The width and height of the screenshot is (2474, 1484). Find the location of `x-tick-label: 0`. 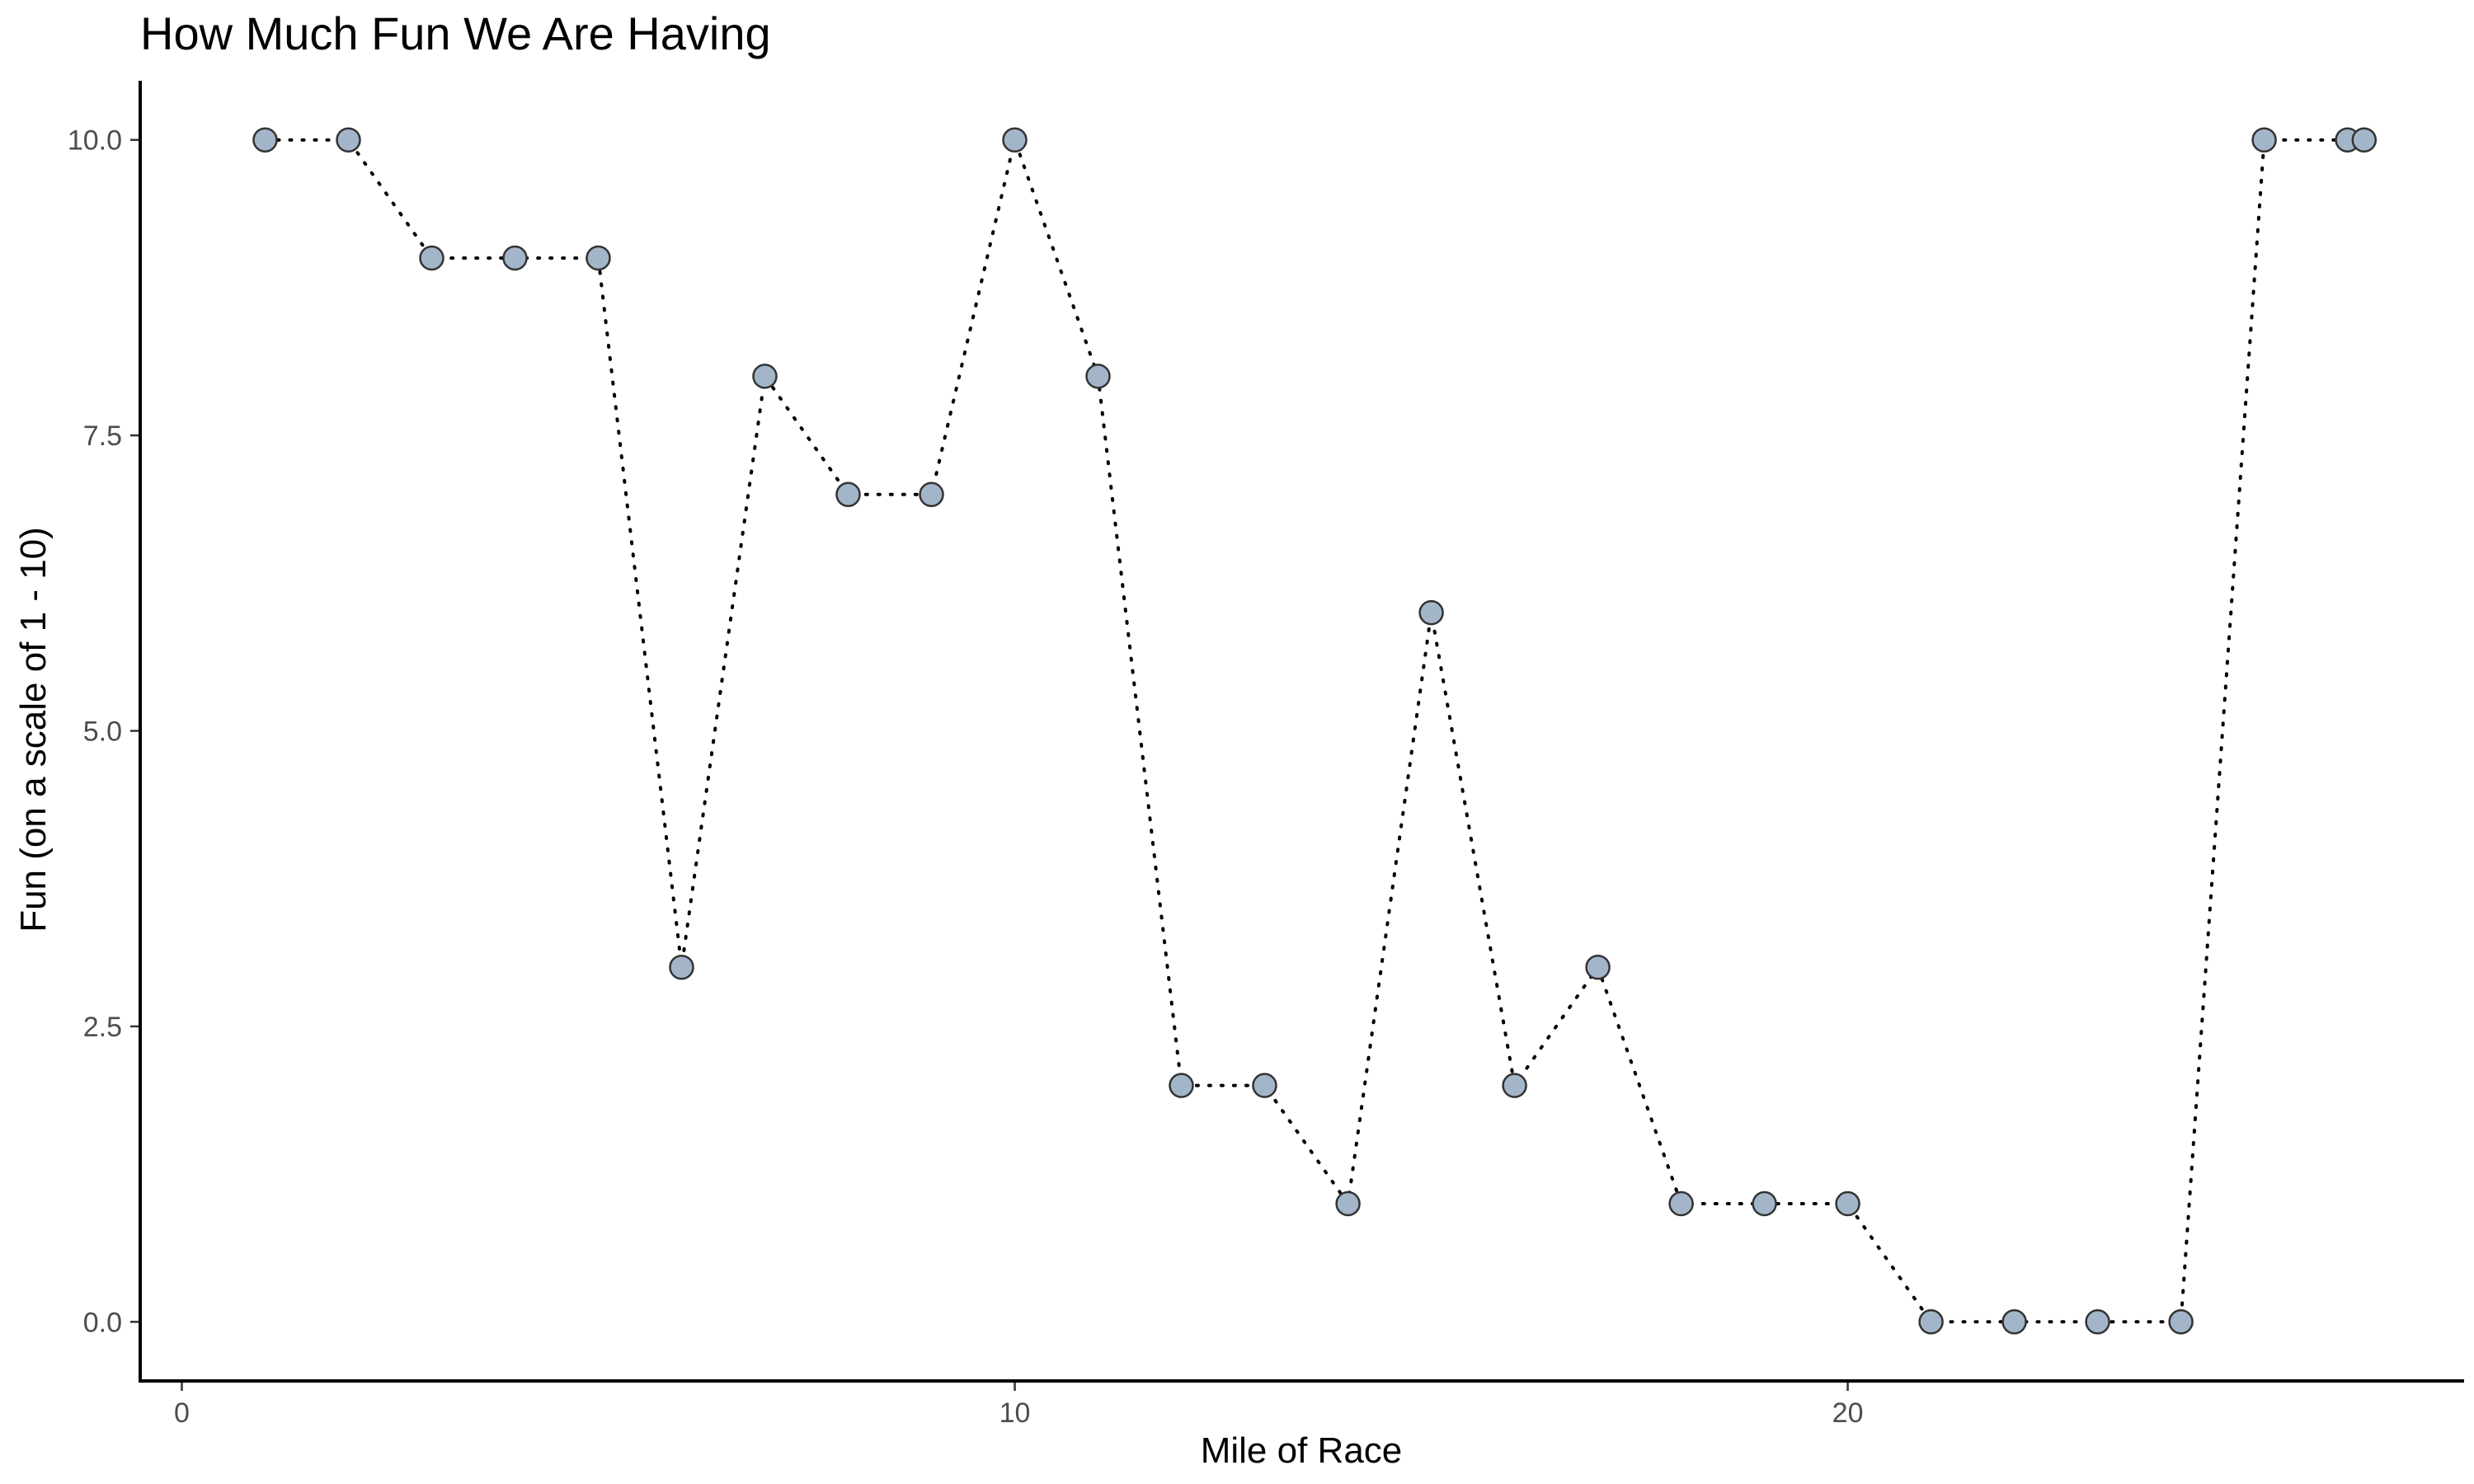

x-tick-label: 0 is located at coordinates (182, 1413).